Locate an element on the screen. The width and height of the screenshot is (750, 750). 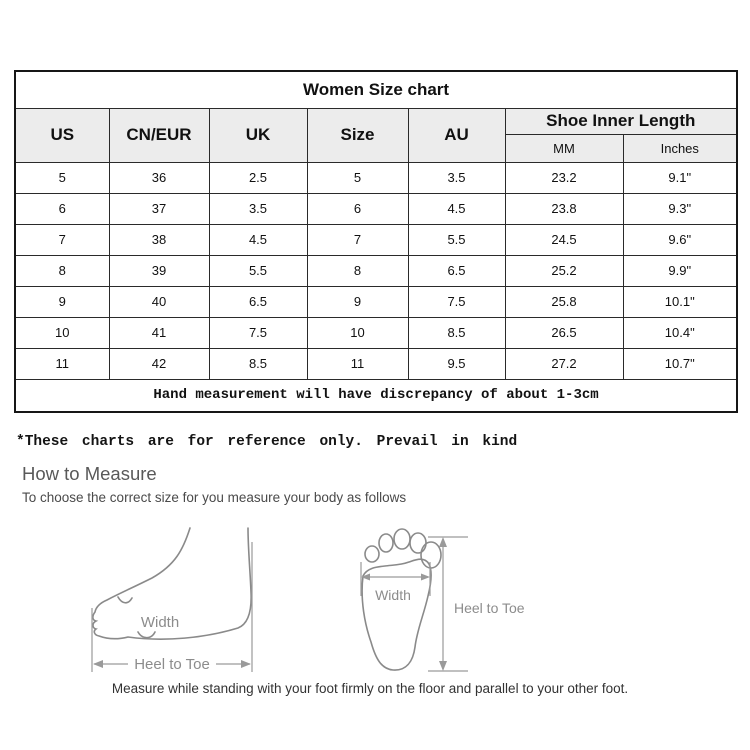
table-title: Women Size chart is located at coordinates (376, 89).